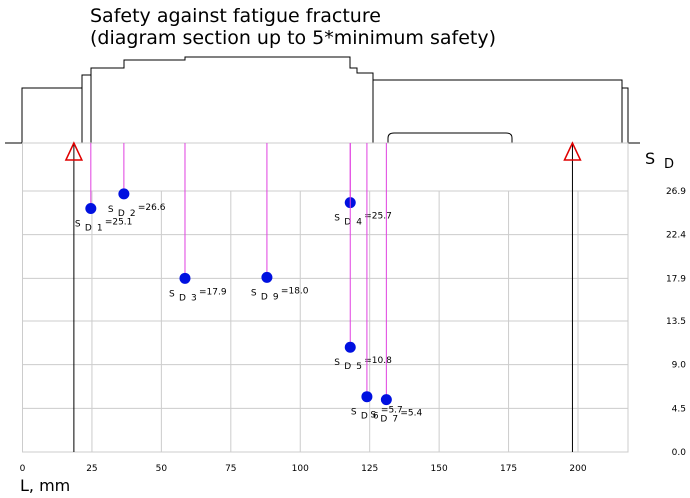 The image size is (690, 498). What do you see at coordinates (235, 16) in the screenshot?
I see `chart-title: Safety against fatigue fracture` at bounding box center [235, 16].